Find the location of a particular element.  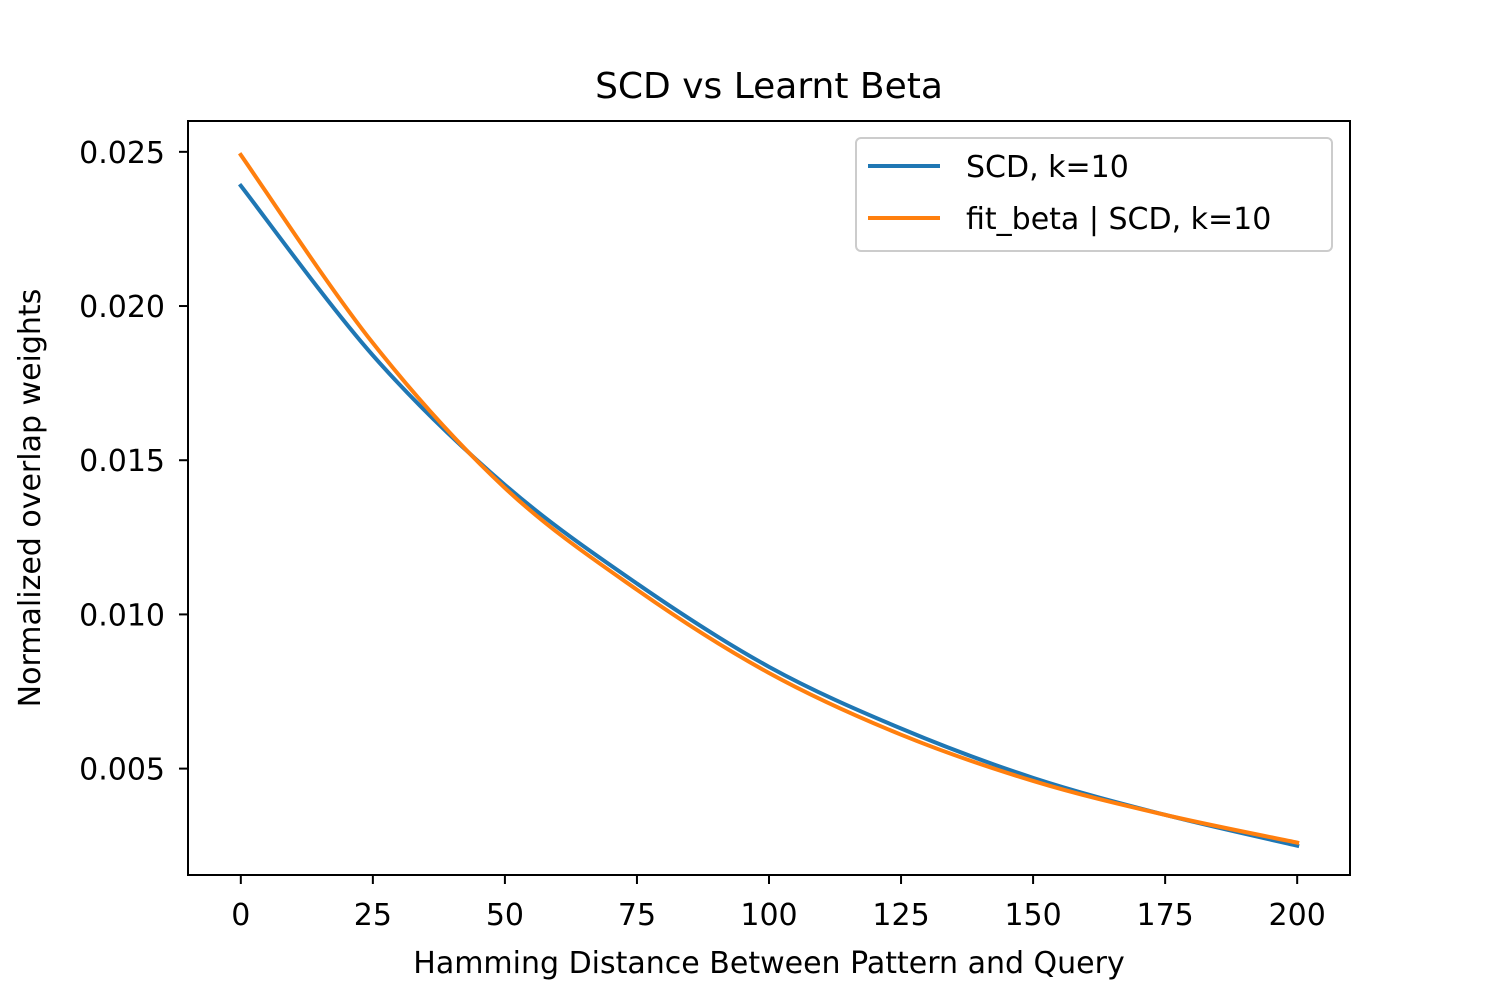

x-tick-label: 175 is located at coordinates (1165, 915).